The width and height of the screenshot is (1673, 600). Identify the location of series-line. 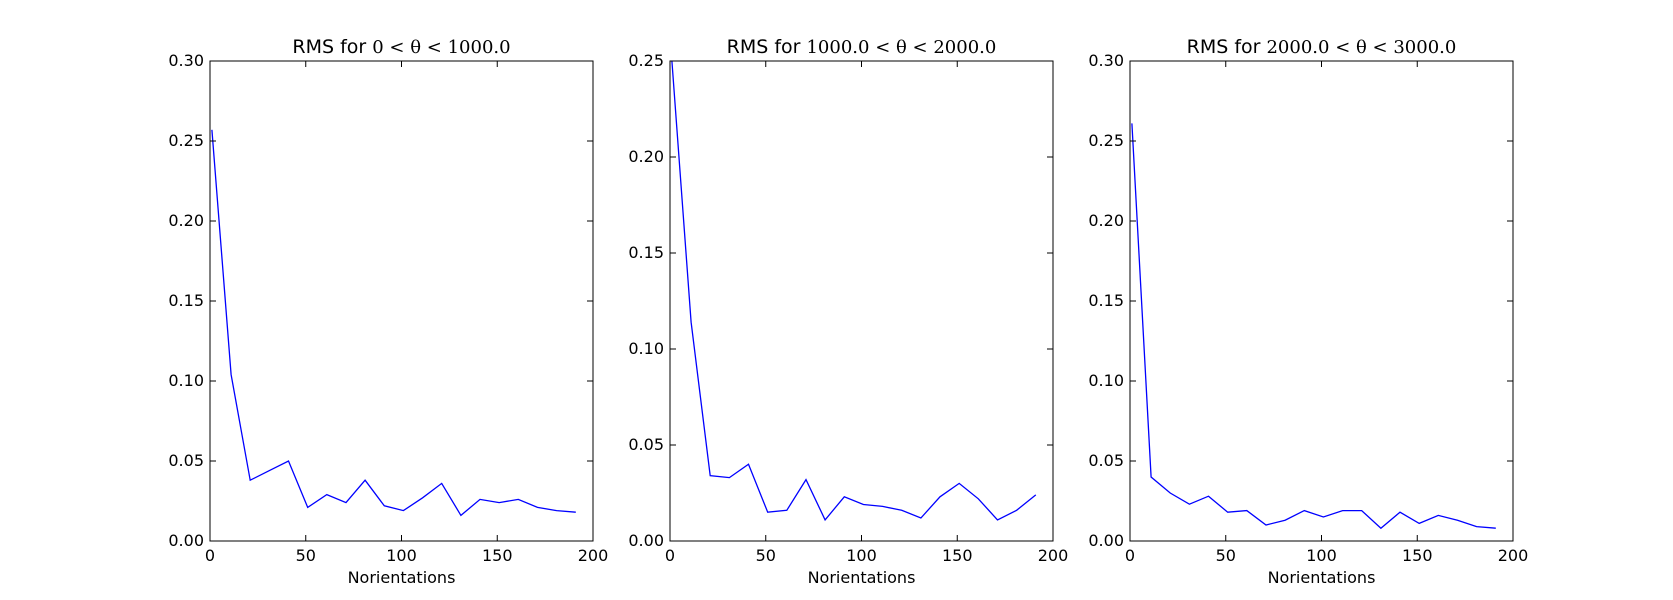
(393, 323).